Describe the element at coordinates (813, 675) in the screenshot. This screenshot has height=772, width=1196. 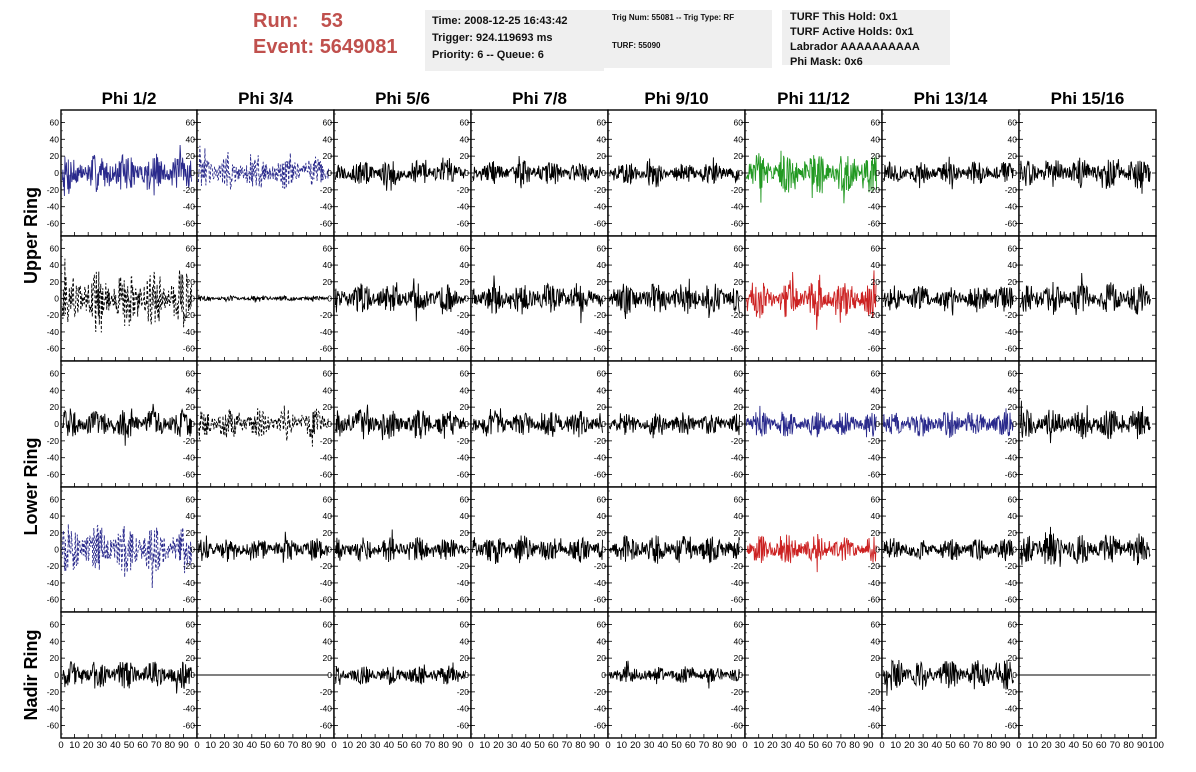
I see `panel-frame` at that location.